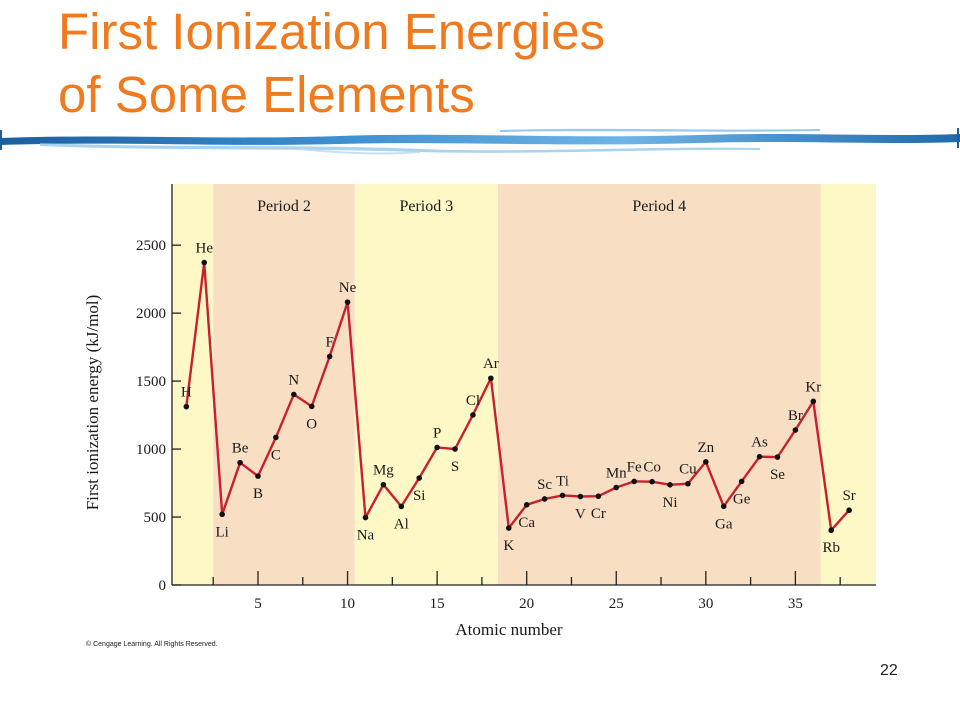 The height and width of the screenshot is (720, 960). Describe the element at coordinates (258, 604) in the screenshot. I see `x-tick-label: 5` at that location.